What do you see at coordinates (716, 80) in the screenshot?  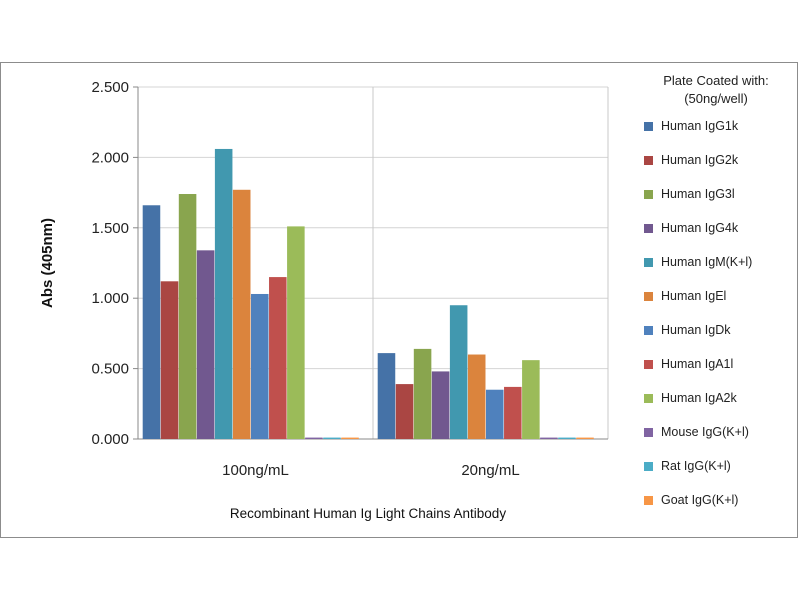 I see `legend-title-line-1: Plate Coated with:` at bounding box center [716, 80].